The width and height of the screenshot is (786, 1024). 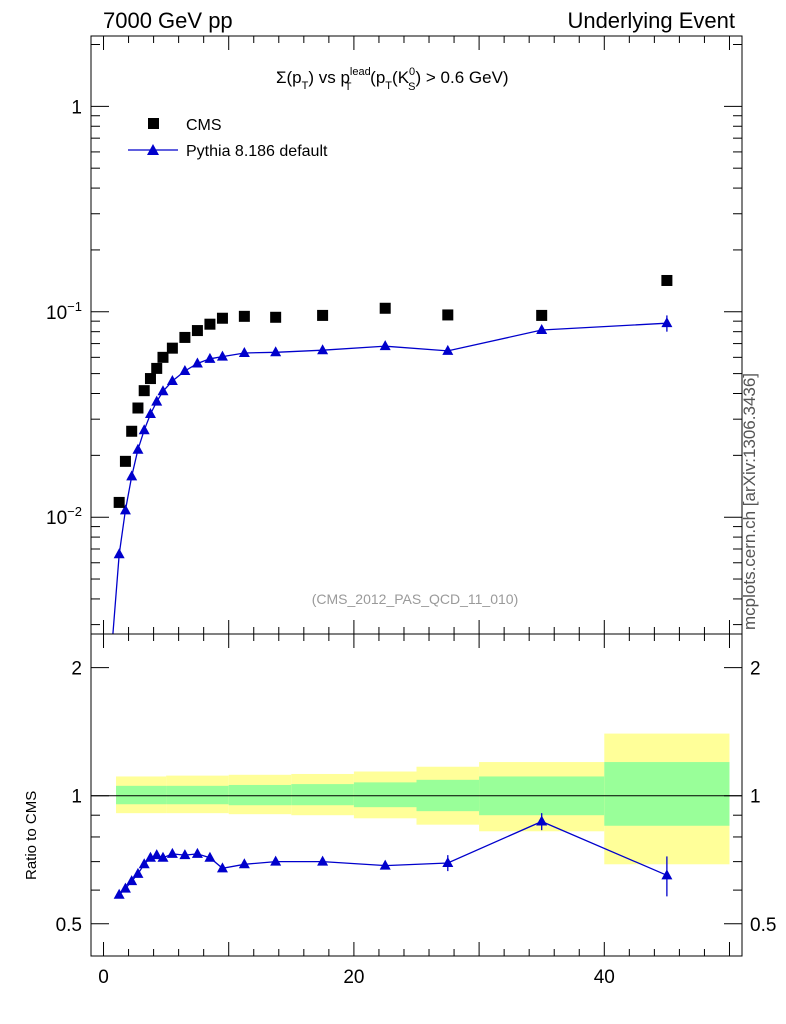 What do you see at coordinates (755, 797) in the screenshot?
I see `ratio-y-tick-label-right: 1` at bounding box center [755, 797].